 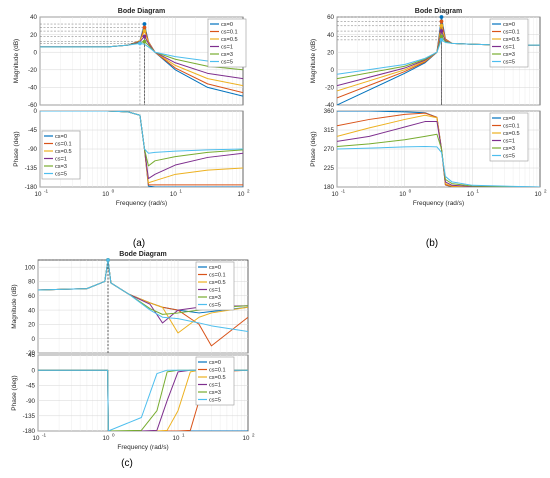 I want to click on y-tick-label: -180, so click(x=29, y=431).